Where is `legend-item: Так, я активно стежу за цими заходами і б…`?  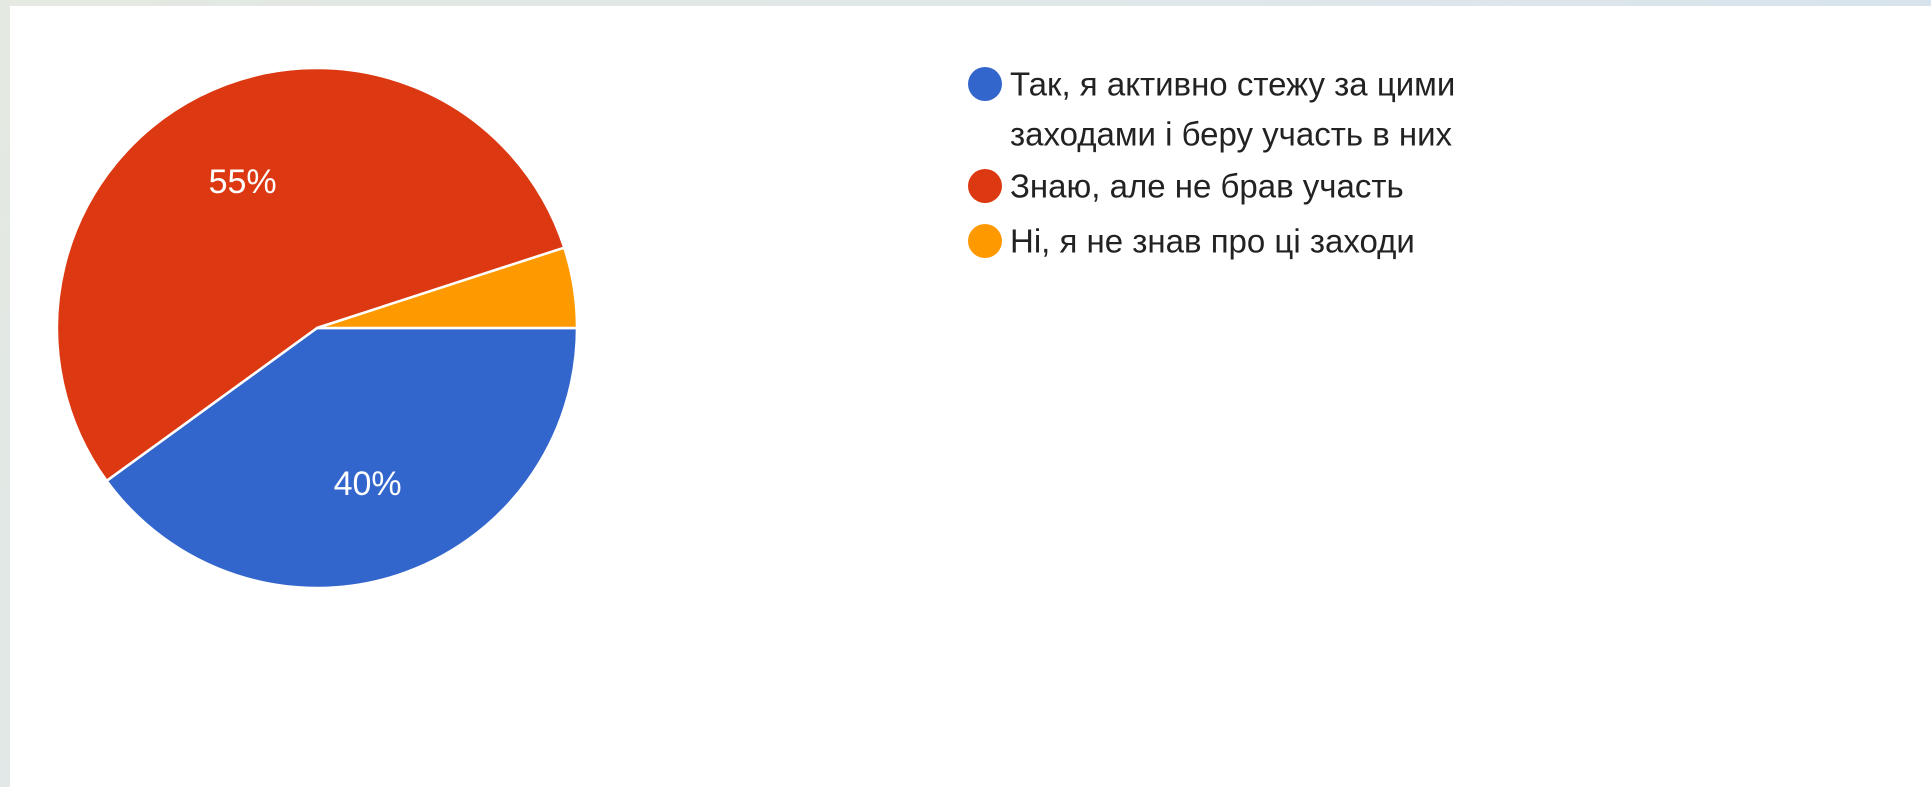
legend-item: Так, я активно стежу за цими заходами і б… is located at coordinates (1211, 109).